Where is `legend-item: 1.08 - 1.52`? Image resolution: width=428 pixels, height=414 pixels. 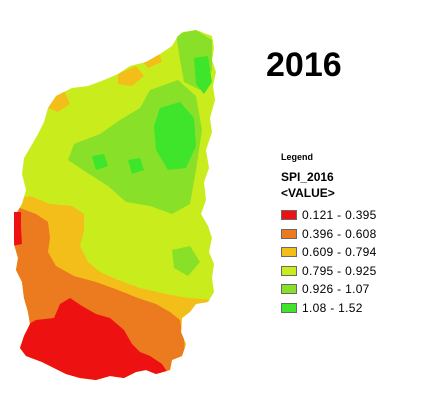
legend-item: 1.08 - 1.52 is located at coordinates (329, 308).